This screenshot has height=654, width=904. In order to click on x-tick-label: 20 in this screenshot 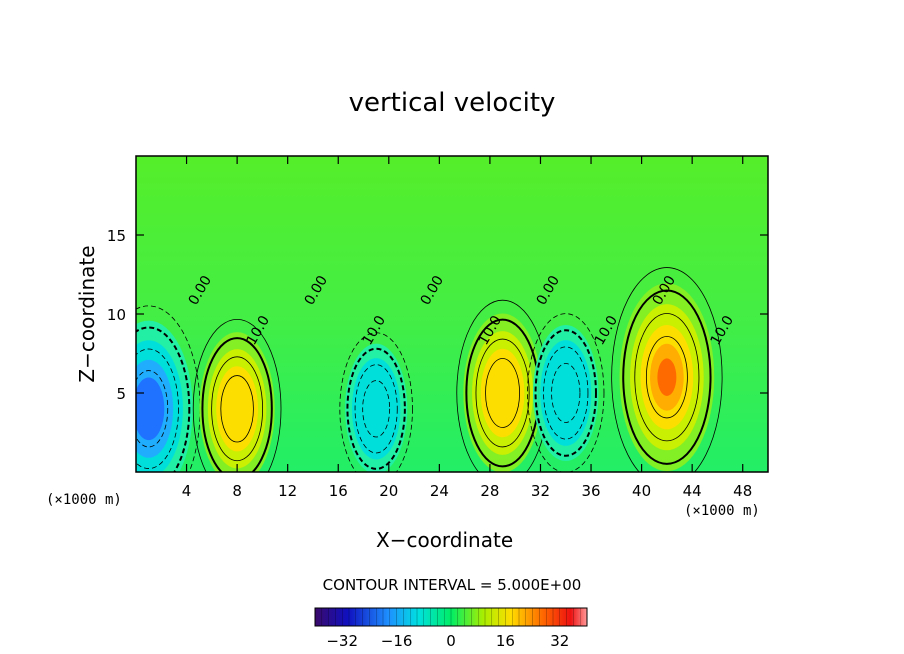, I will do `click(388, 491)`.